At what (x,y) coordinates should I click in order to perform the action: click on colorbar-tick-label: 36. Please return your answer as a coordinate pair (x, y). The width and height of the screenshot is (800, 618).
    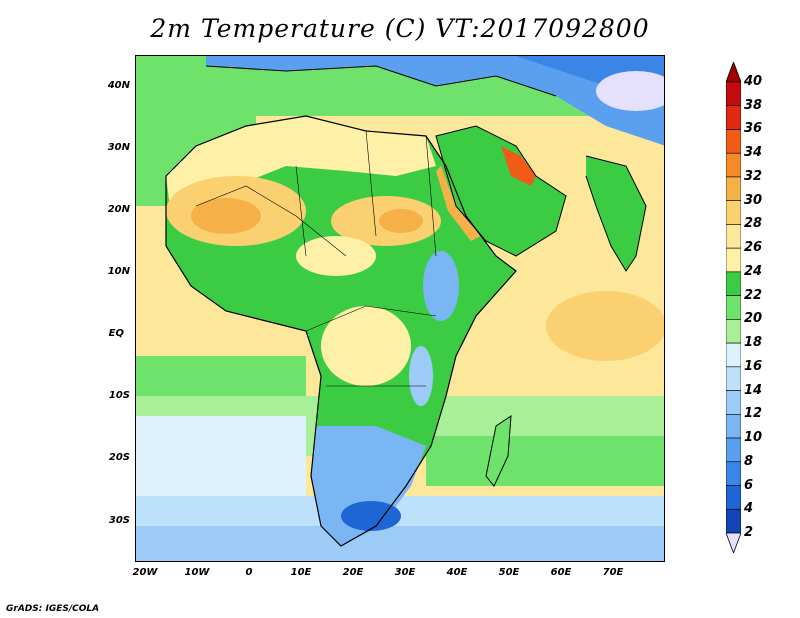
    Looking at the image, I should click on (753, 129).